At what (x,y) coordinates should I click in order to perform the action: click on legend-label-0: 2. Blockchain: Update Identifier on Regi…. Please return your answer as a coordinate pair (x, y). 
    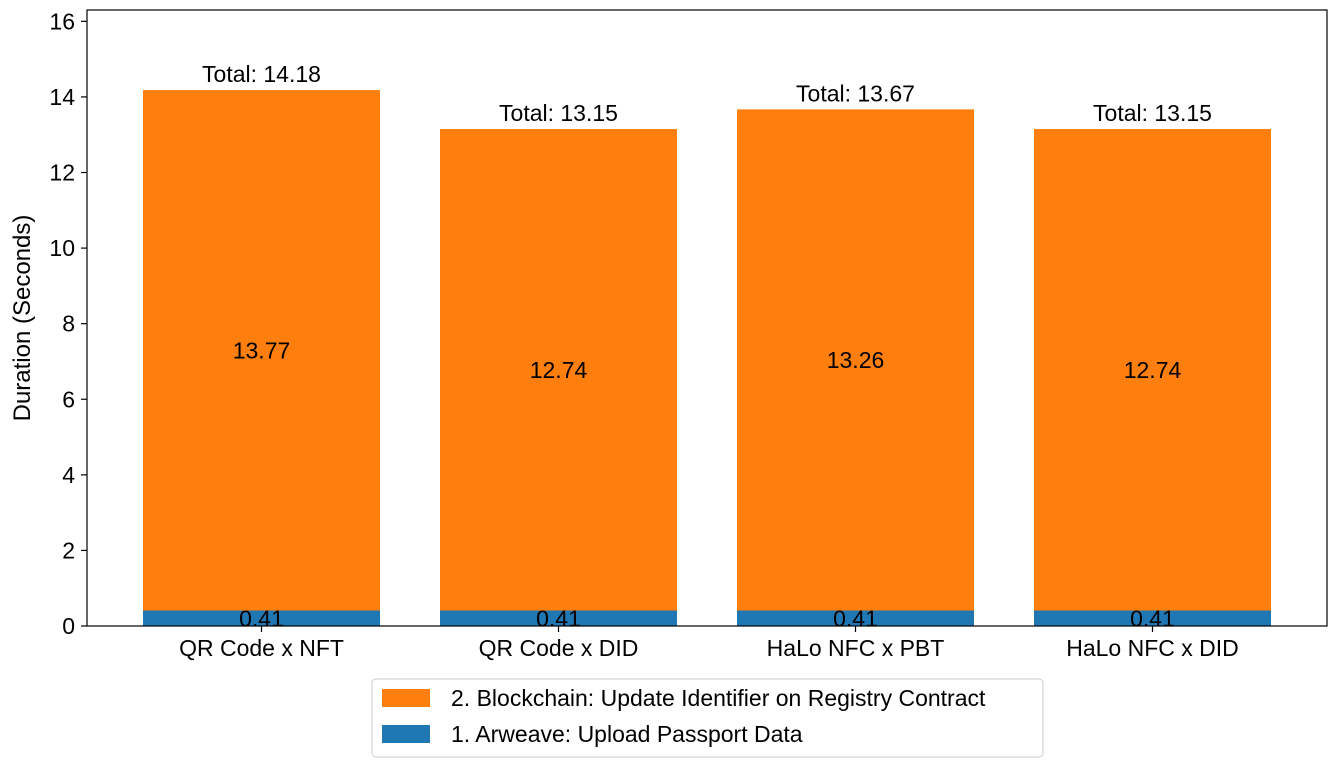
    Looking at the image, I should click on (718, 698).